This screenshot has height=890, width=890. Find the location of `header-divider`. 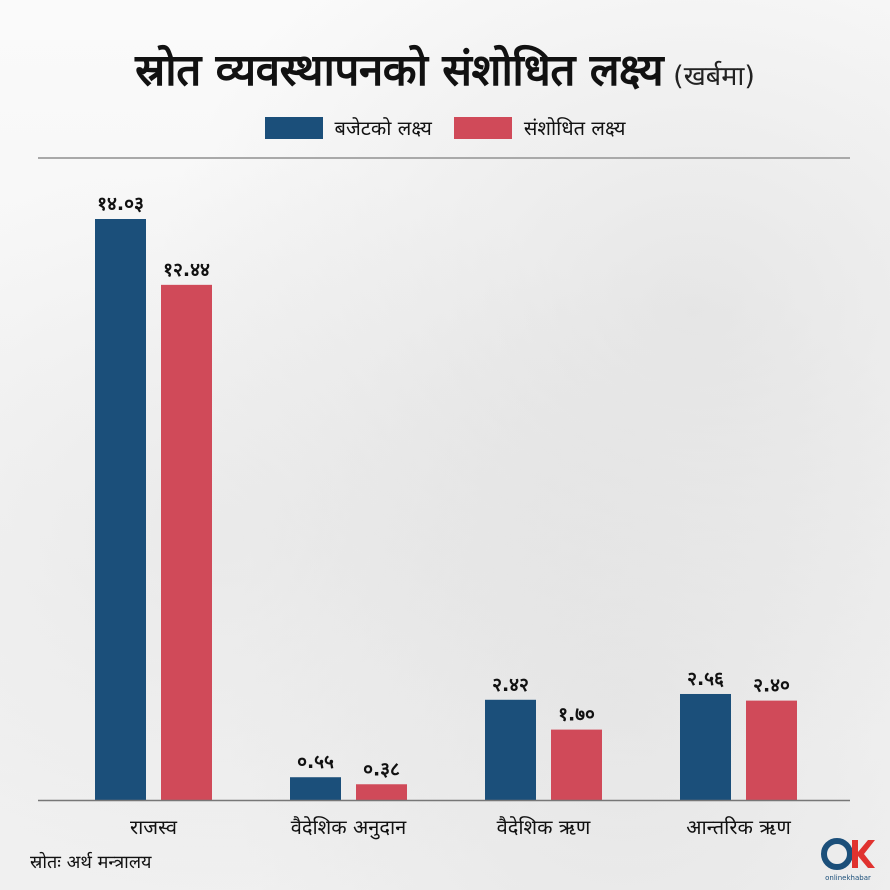

header-divider is located at coordinates (444, 158).